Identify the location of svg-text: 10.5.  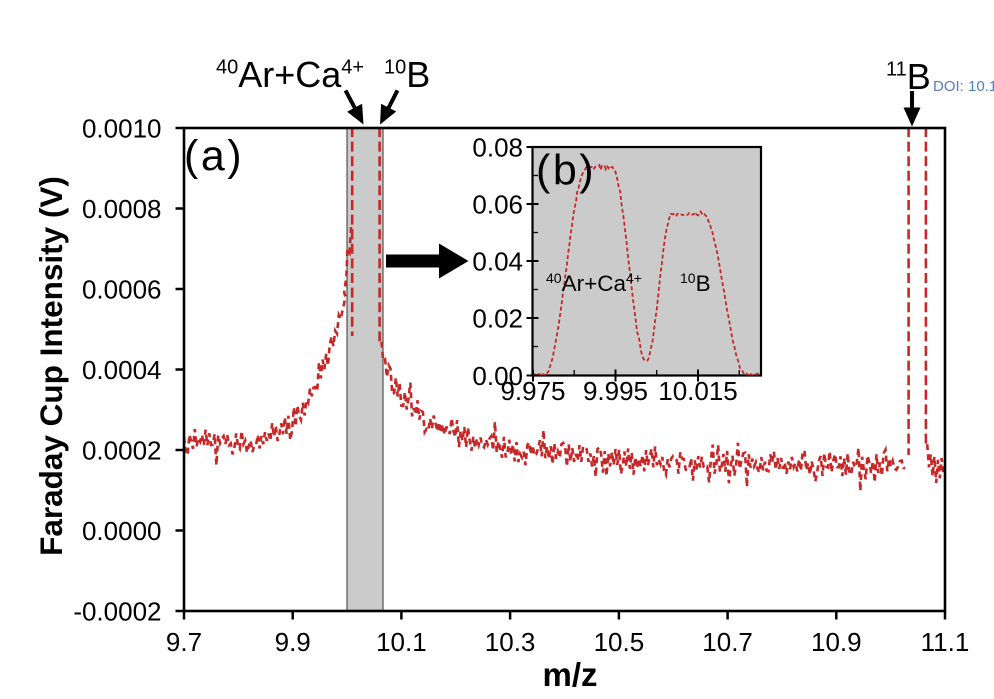
(619, 642).